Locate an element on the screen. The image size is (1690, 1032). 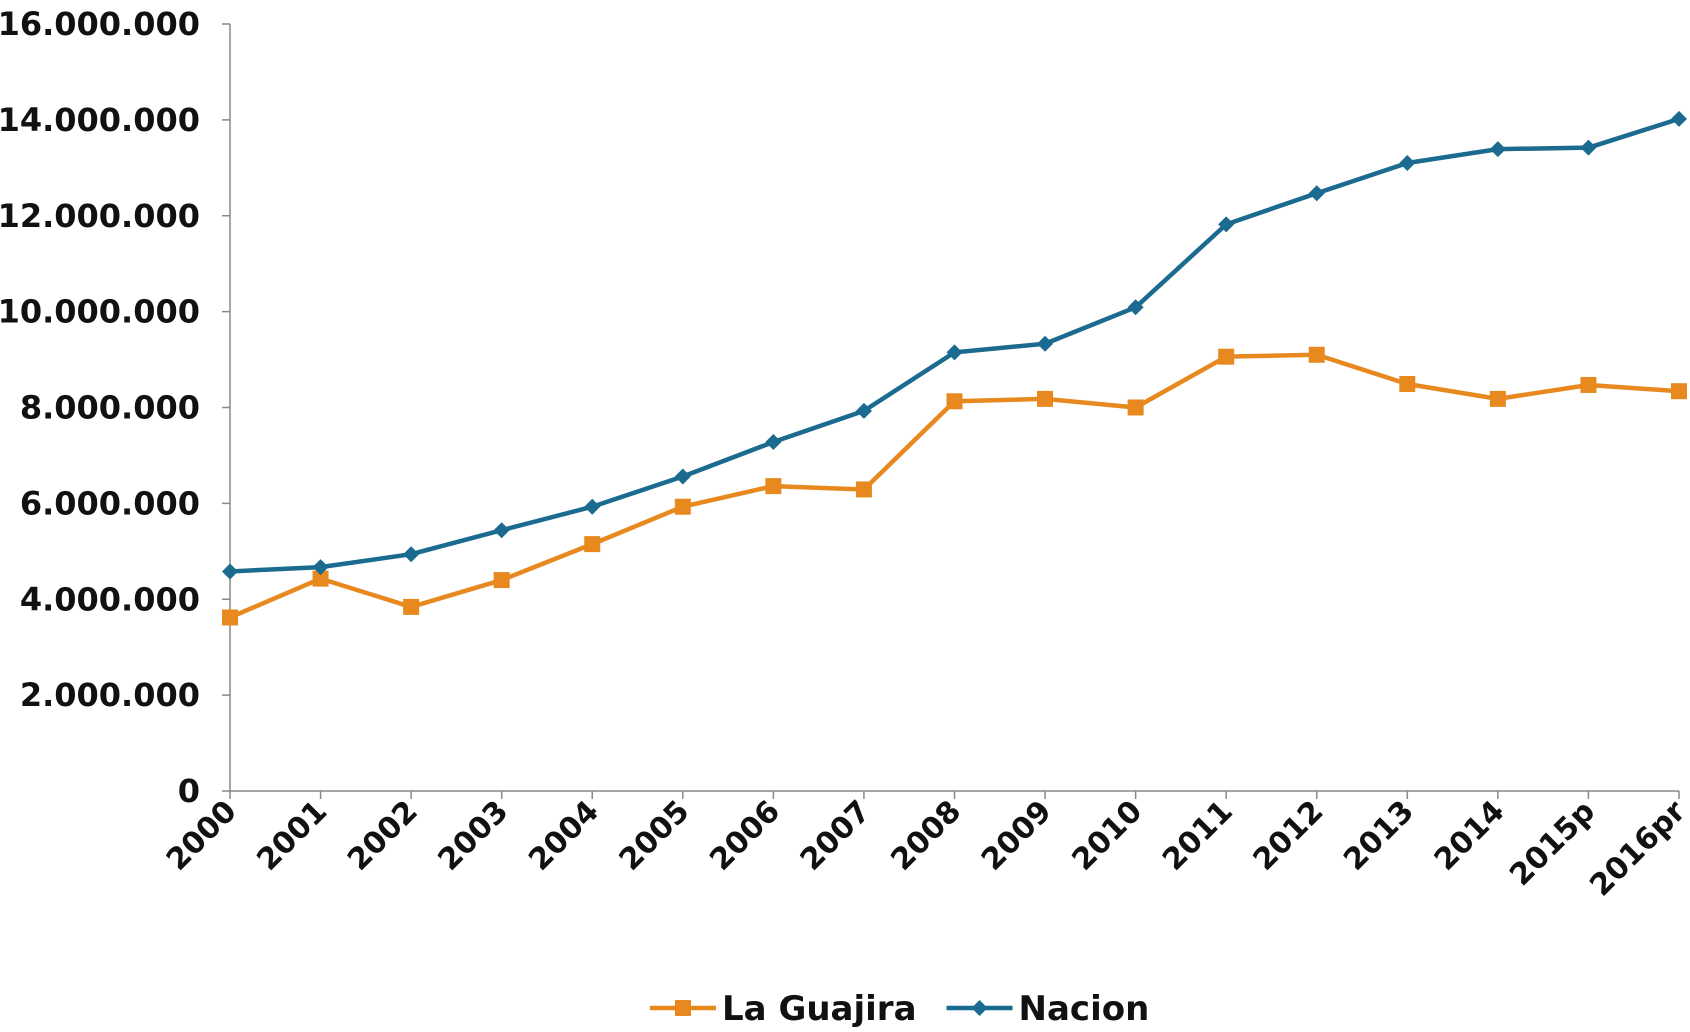
x-tick-label: 2014 is located at coordinates (1470, 836).